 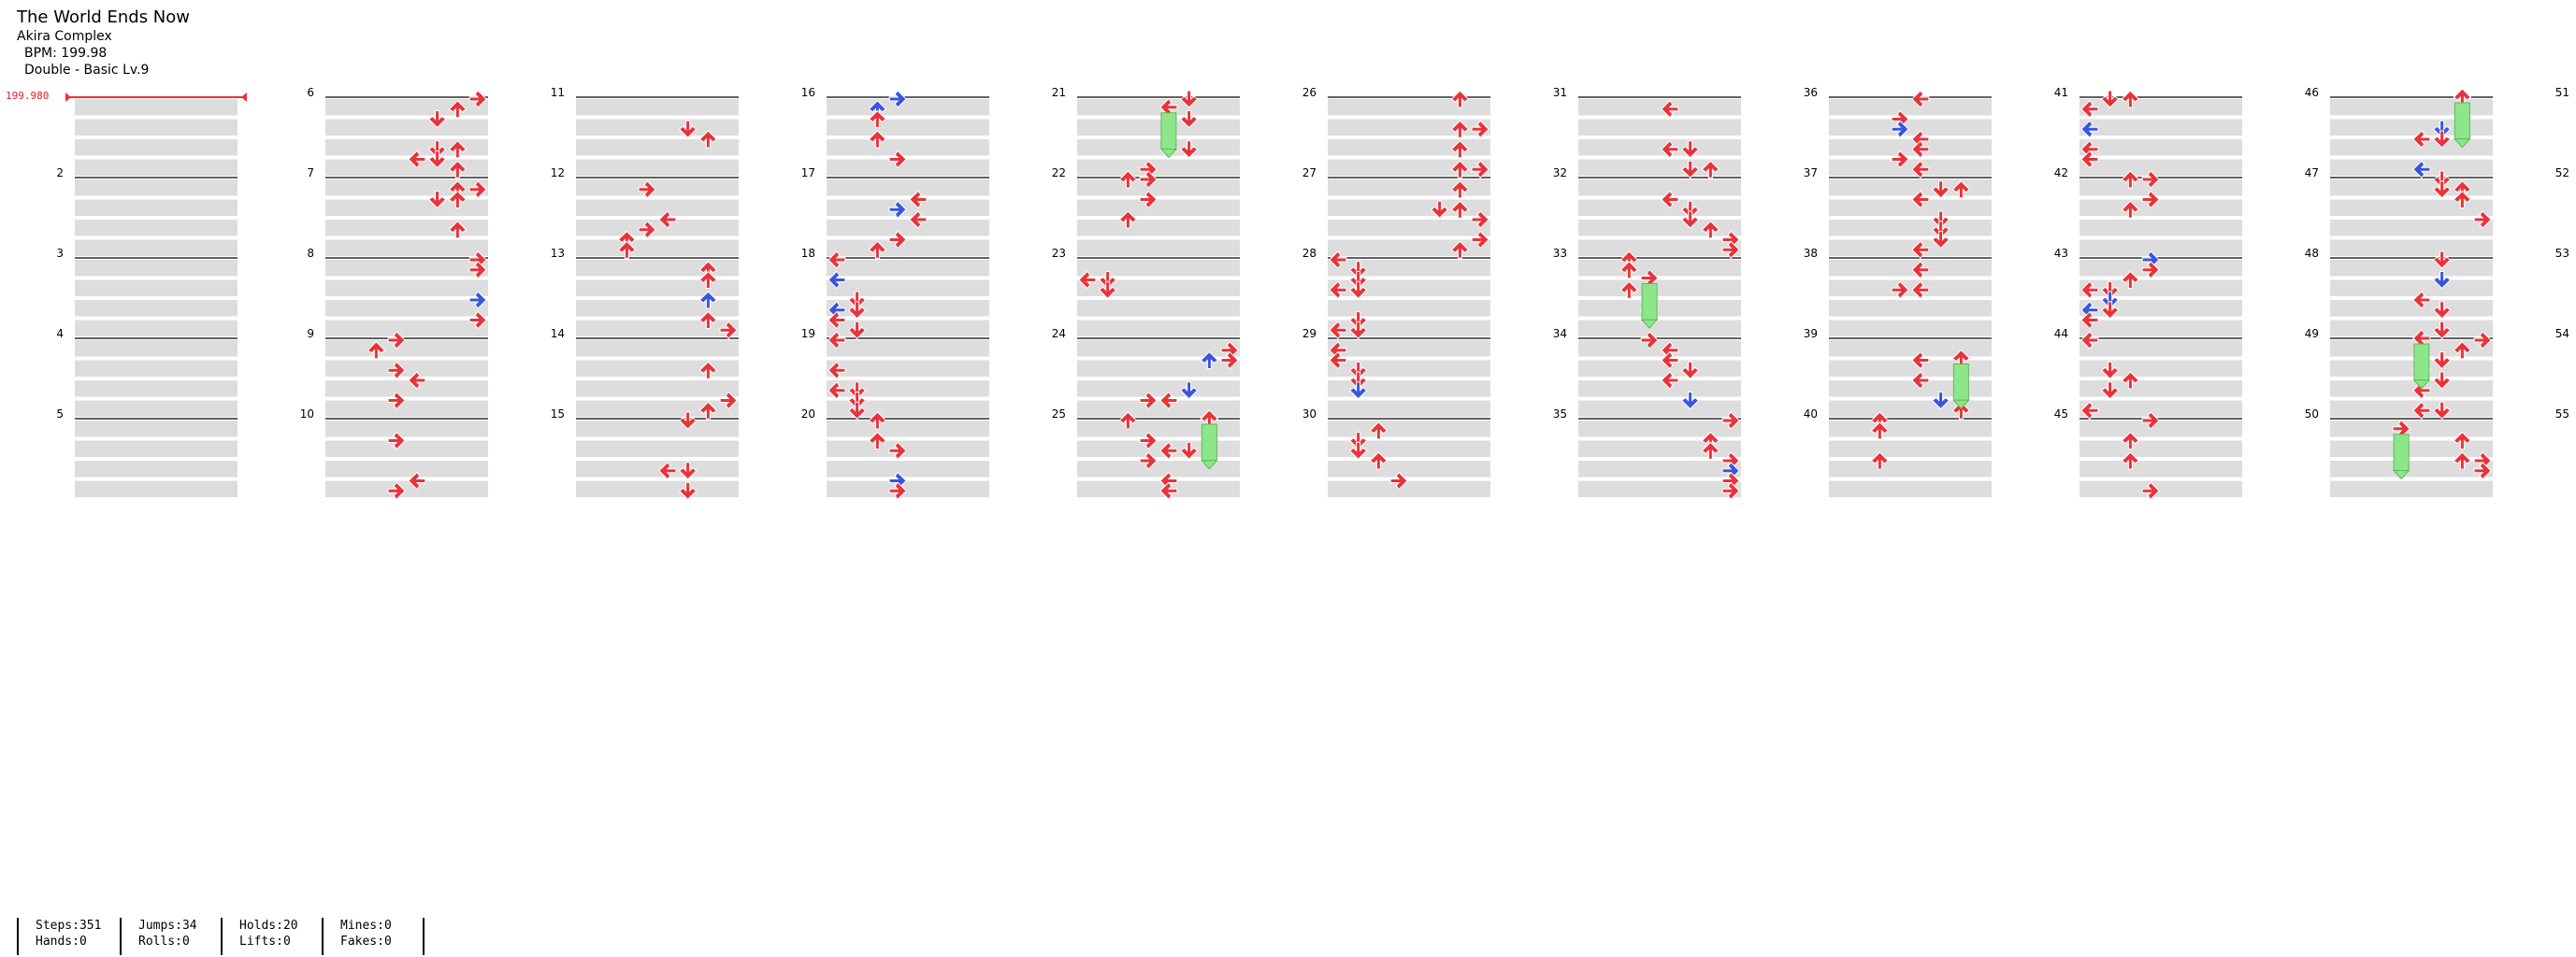 What do you see at coordinates (2312, 254) in the screenshot?
I see `measure-number: 48` at bounding box center [2312, 254].